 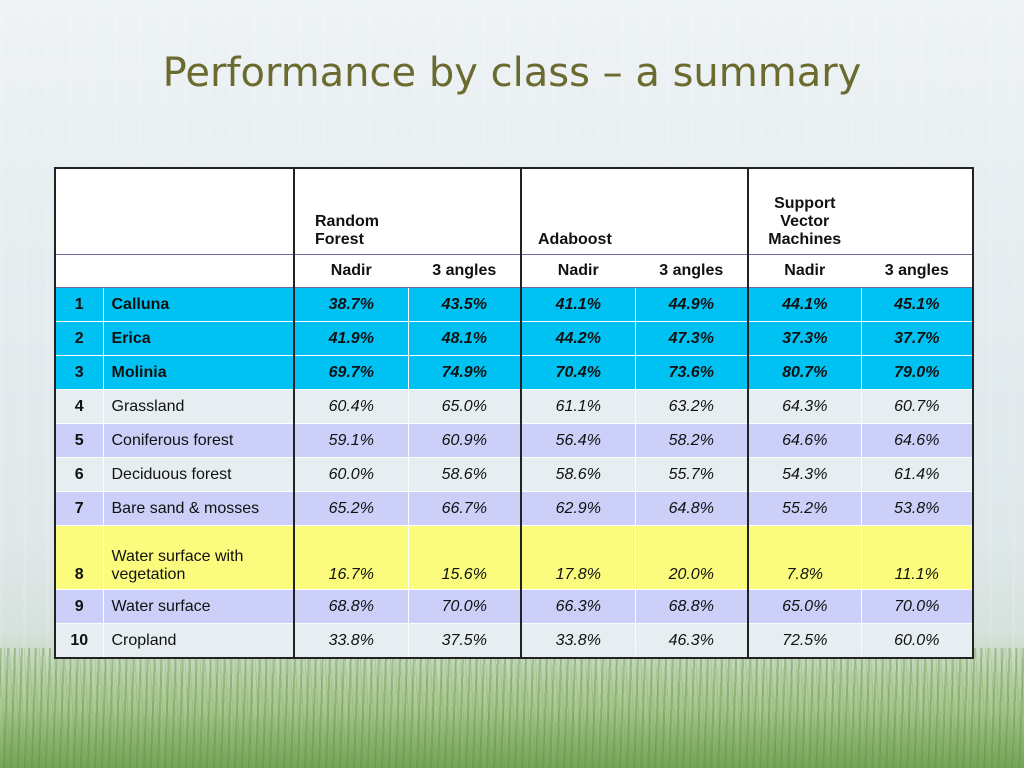 What do you see at coordinates (351, 372) in the screenshot?
I see `row-value: 69.7%` at bounding box center [351, 372].